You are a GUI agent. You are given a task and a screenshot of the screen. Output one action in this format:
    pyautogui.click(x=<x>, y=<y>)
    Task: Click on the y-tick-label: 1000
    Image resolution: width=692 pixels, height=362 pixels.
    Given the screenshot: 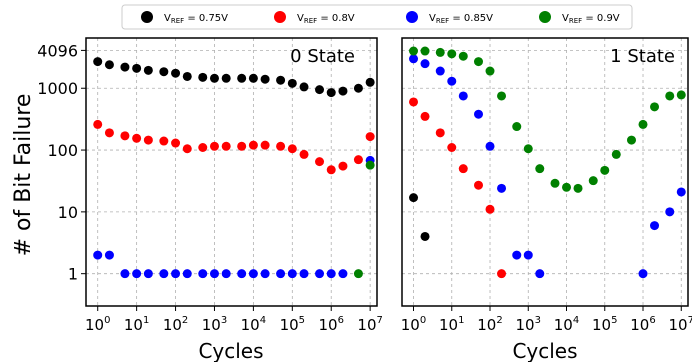 What is the action you would take?
    pyautogui.click(x=57, y=88)
    